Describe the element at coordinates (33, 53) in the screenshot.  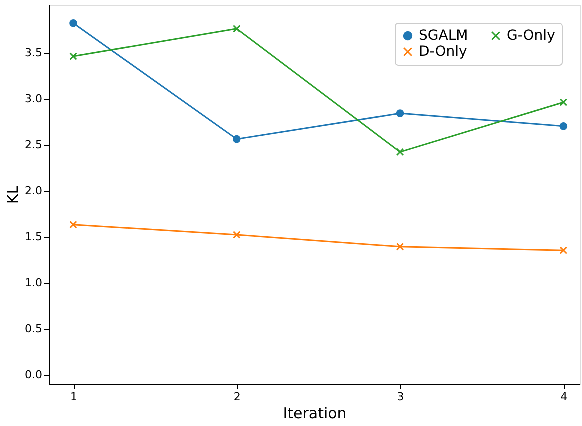
I see `y-tick-label: 3.5` at that location.